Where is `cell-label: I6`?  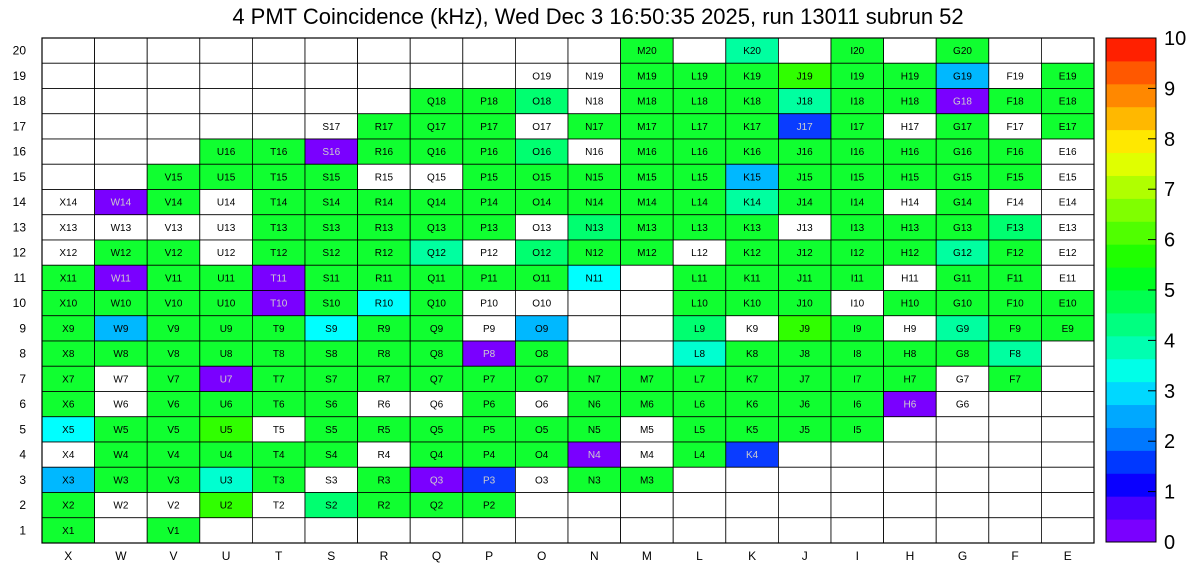
cell-label: I6 is located at coordinates (857, 405).